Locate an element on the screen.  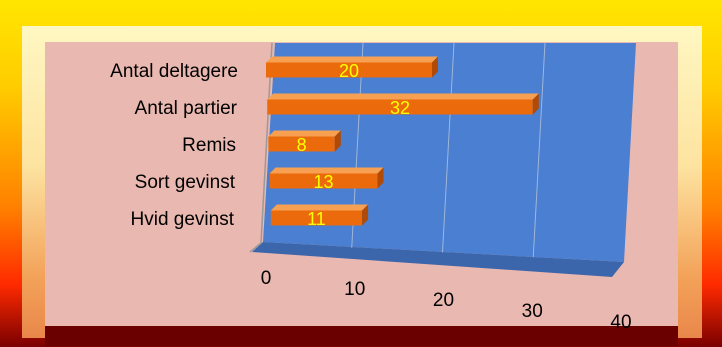
value-label: 8 is located at coordinates (302, 145).